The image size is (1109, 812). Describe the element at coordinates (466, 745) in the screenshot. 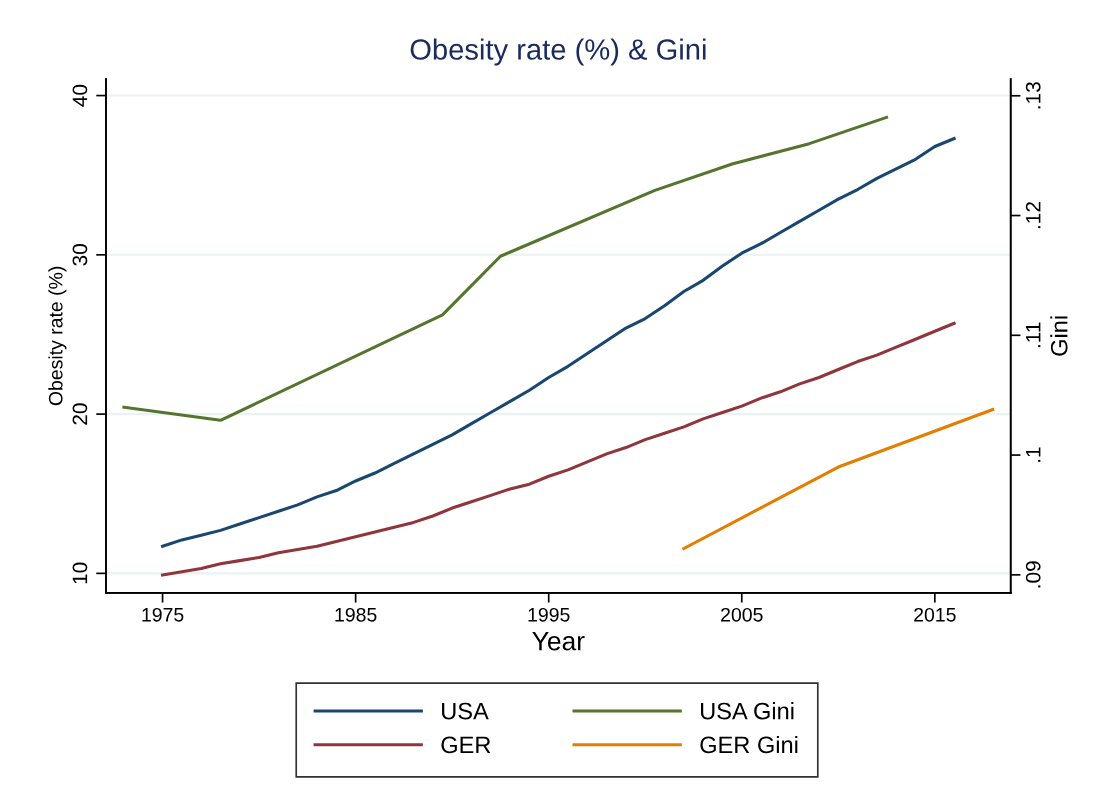

I see `legend-label: GER` at that location.